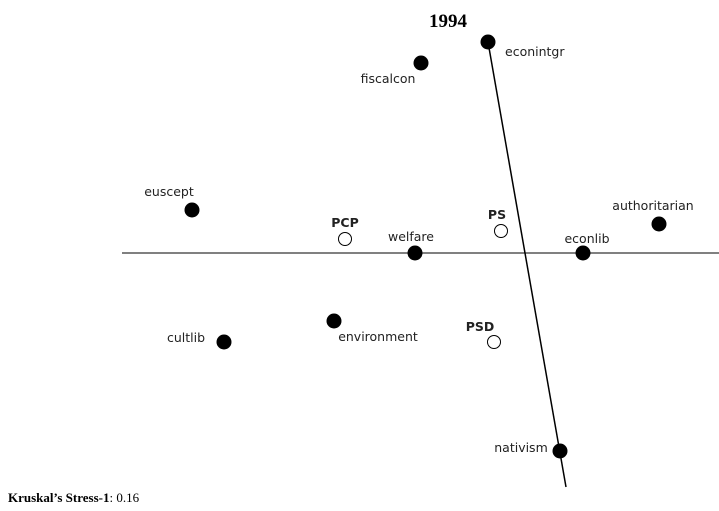  Describe the element at coordinates (586, 238) in the screenshot. I see `issue-label: econlib` at that location.